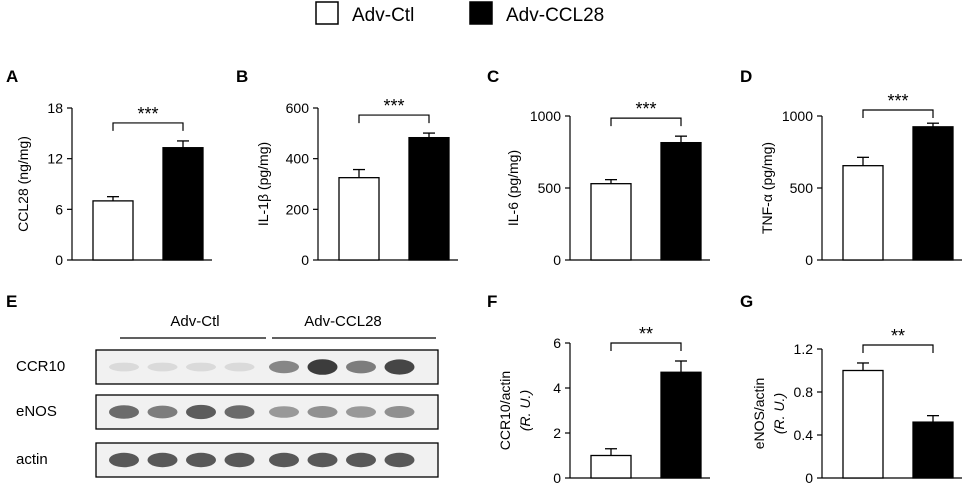 Image resolution: width=969 pixels, height=487 pixels. I want to click on blot-row-ccr10: CCR10, so click(227, 367).